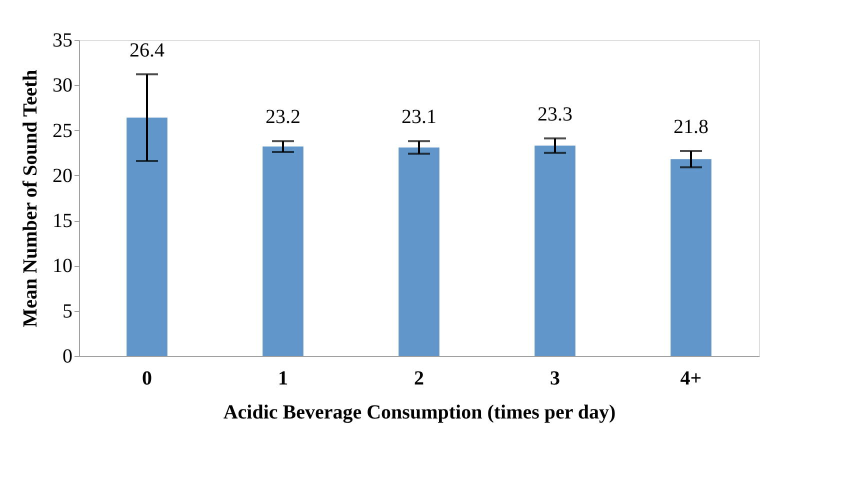  What do you see at coordinates (67, 357) in the screenshot?
I see `y-tick-label: 0` at bounding box center [67, 357].